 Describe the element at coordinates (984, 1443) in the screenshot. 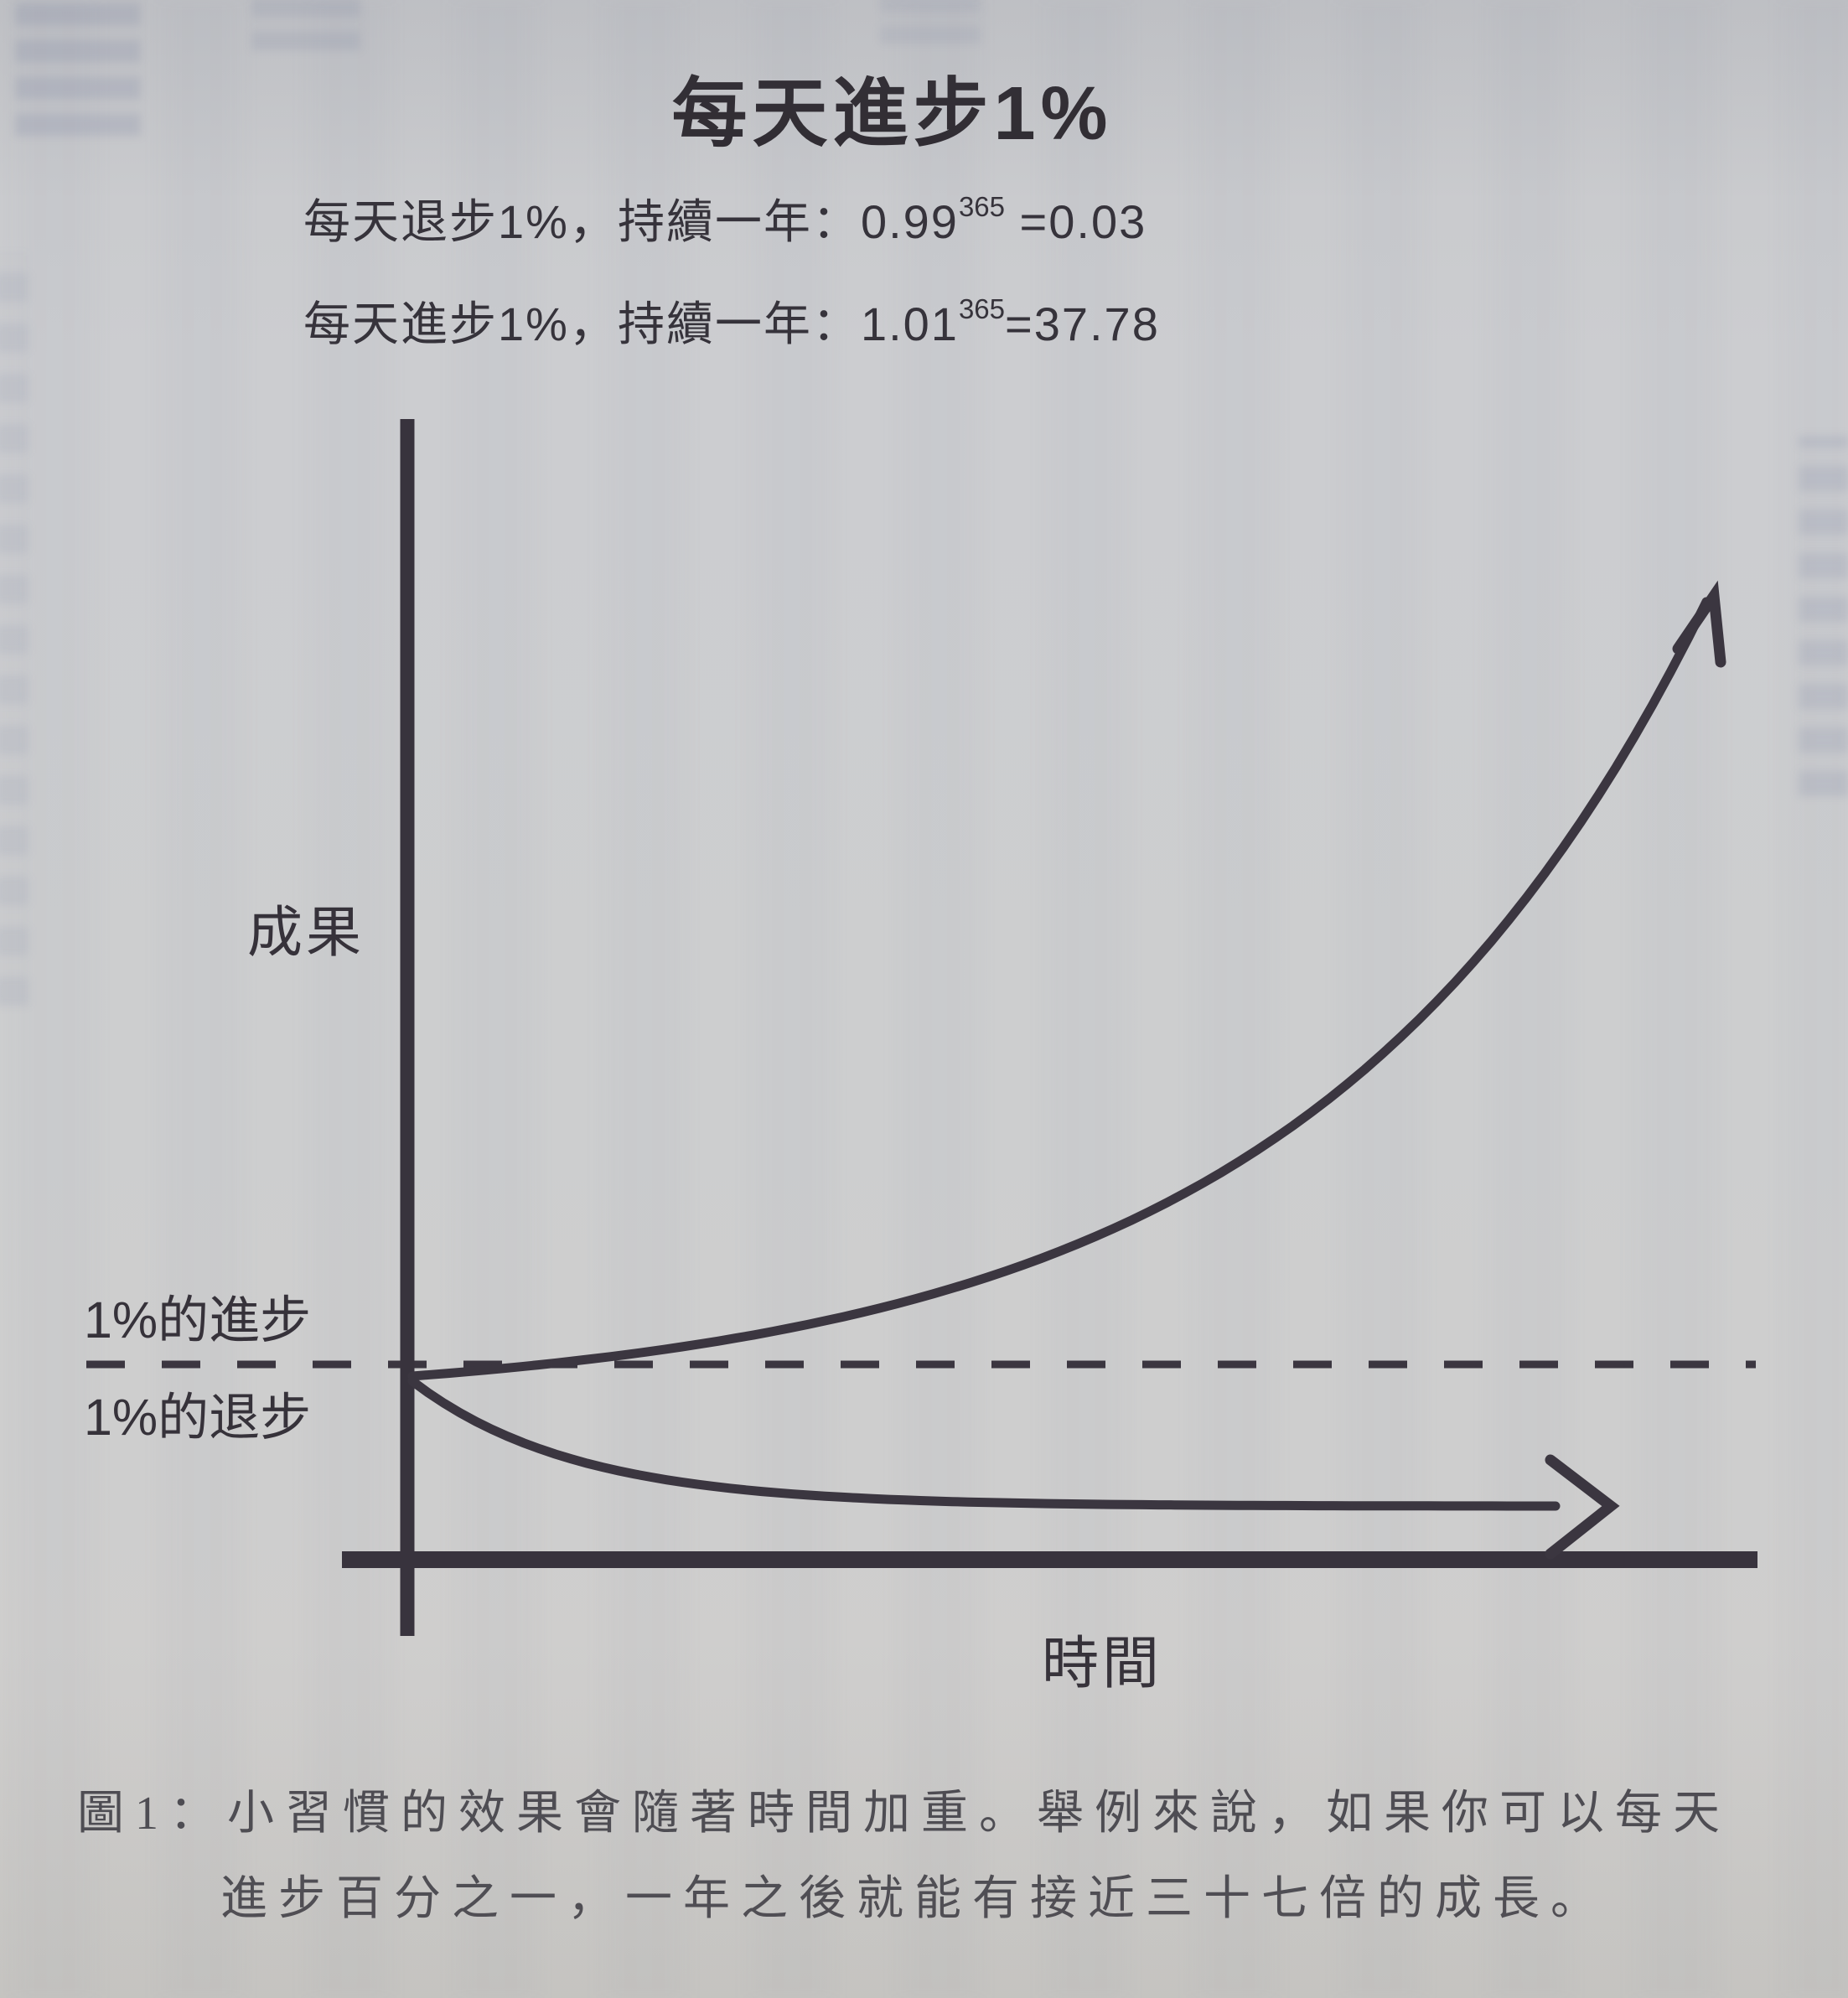

I see `decline-curve` at that location.